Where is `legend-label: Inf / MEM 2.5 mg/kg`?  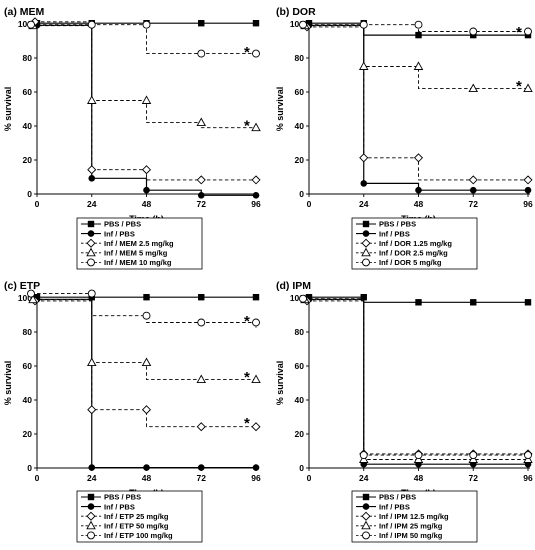
legend-label: Inf / MEM 2.5 mg/kg is located at coordinates (139, 243).